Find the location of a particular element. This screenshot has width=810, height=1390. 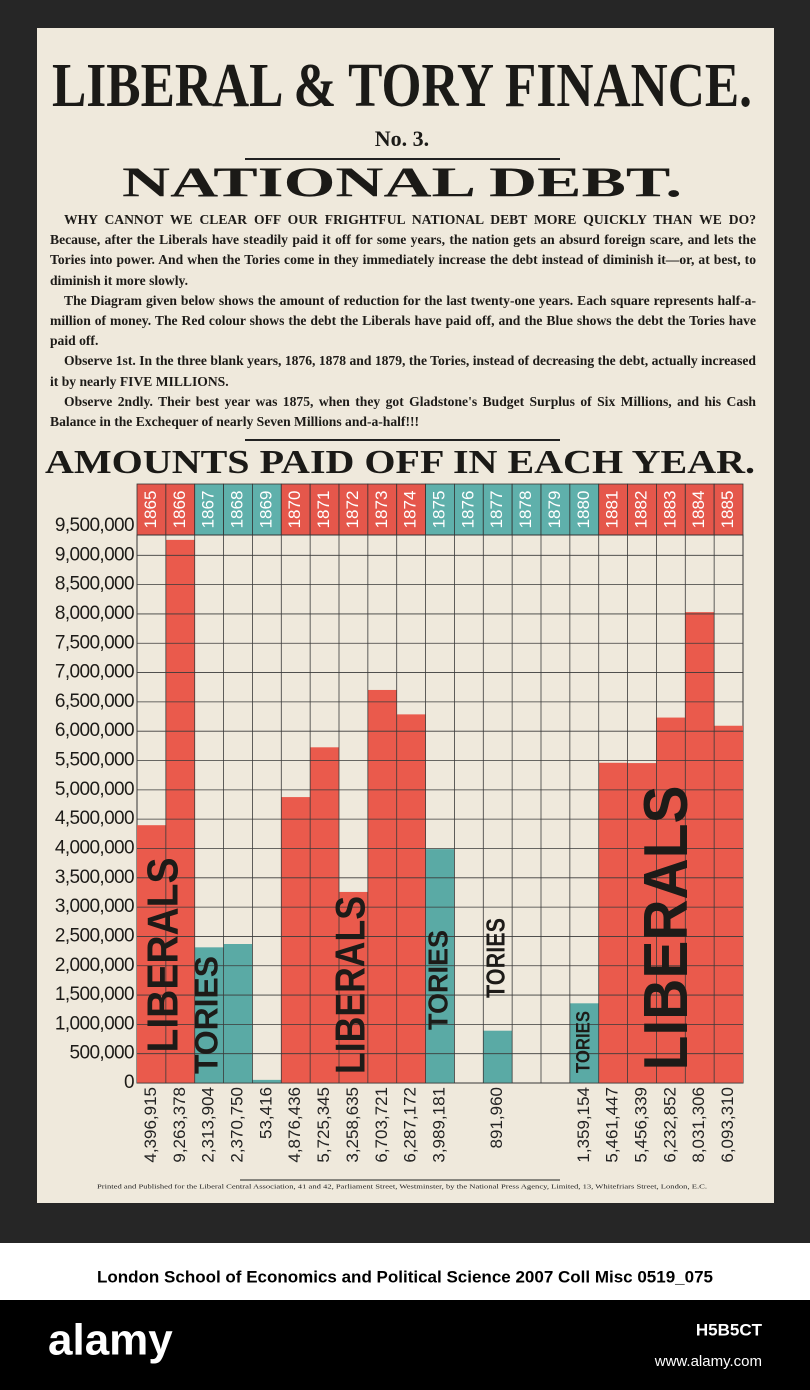

chart-title: AMOUNTS PAID OFF IN EACH YEAR. is located at coordinates (400, 462).